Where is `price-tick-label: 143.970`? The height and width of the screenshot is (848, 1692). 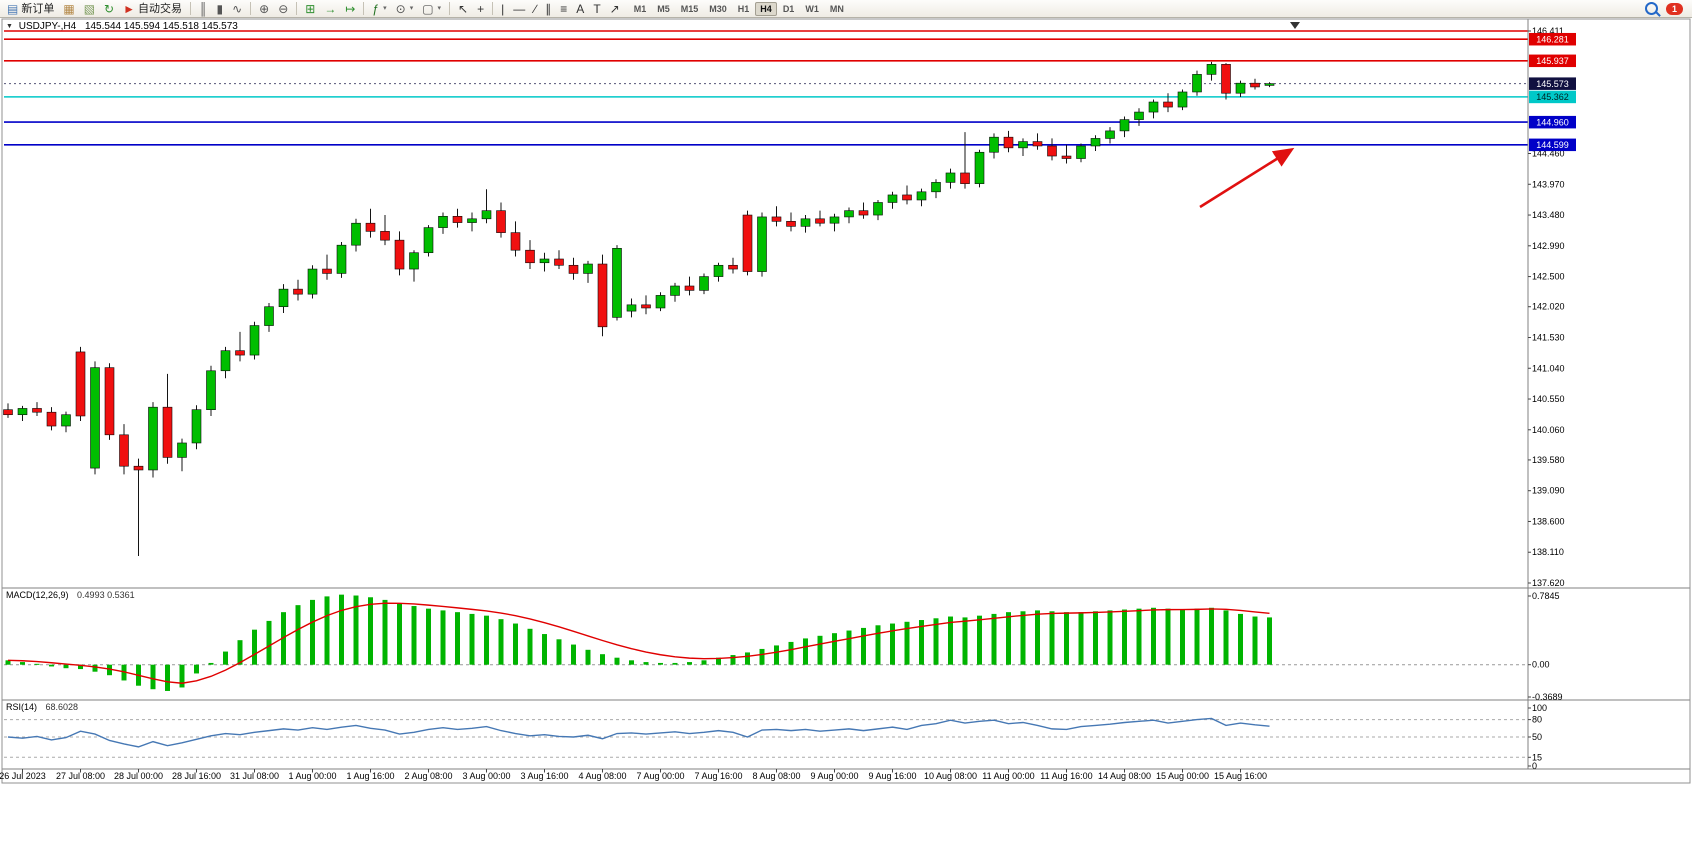
price-tick-label: 143.970 is located at coordinates (1548, 184).